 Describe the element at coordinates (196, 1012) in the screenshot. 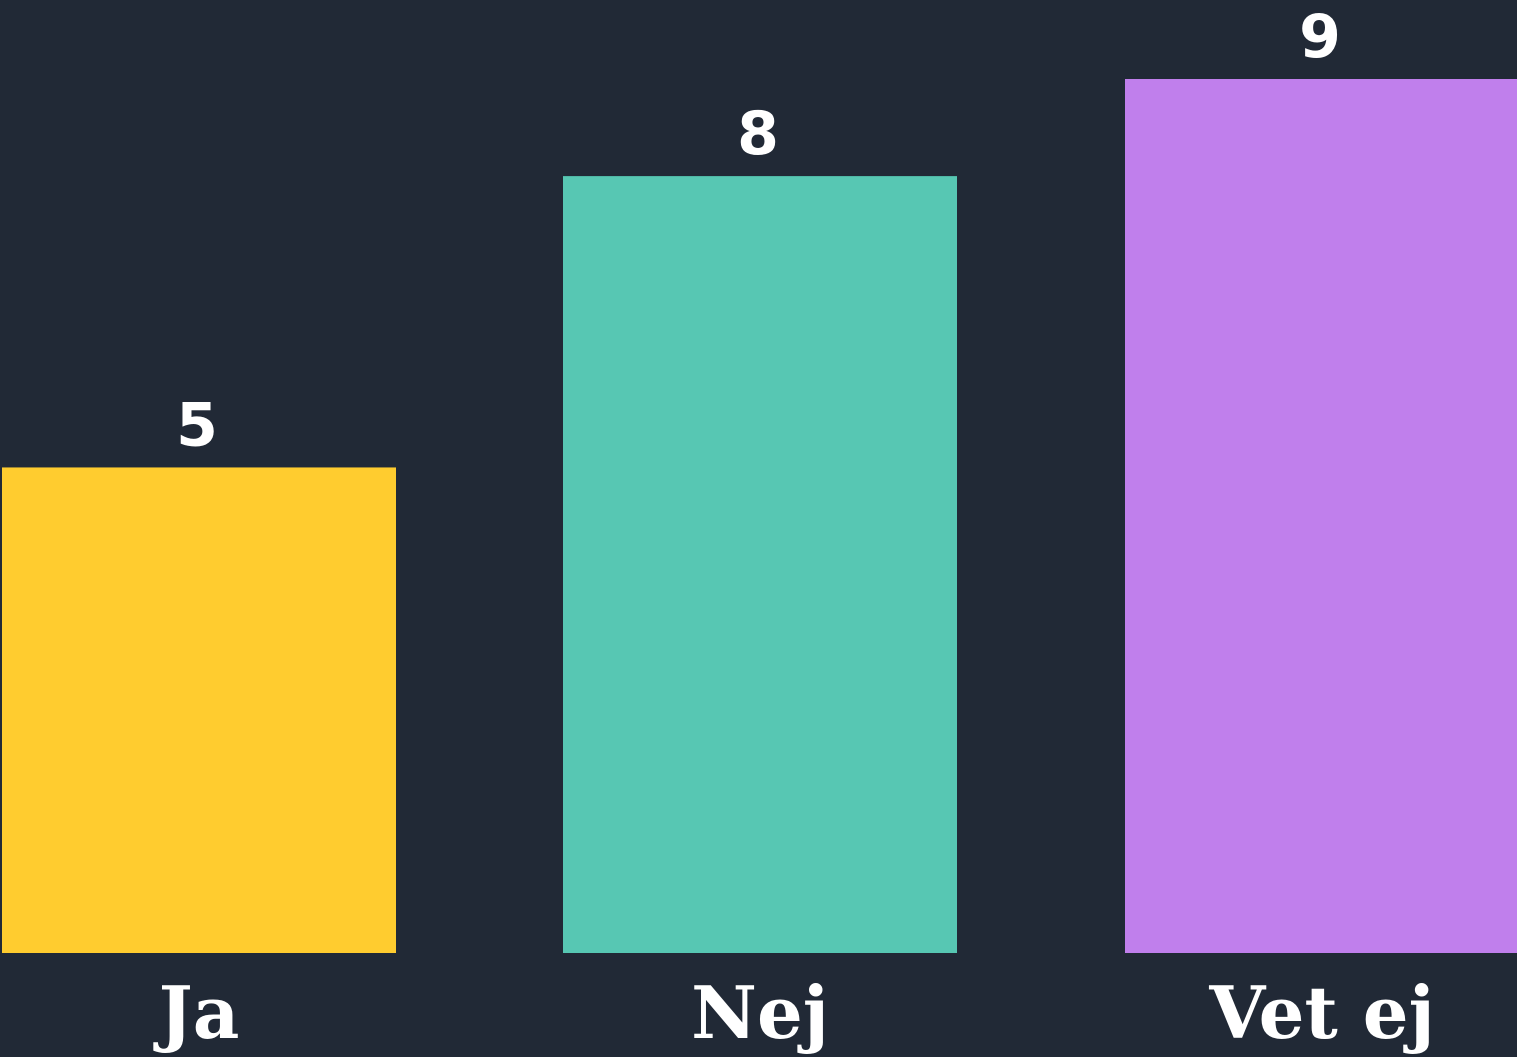

I see `category-label-ja: Ja` at that location.